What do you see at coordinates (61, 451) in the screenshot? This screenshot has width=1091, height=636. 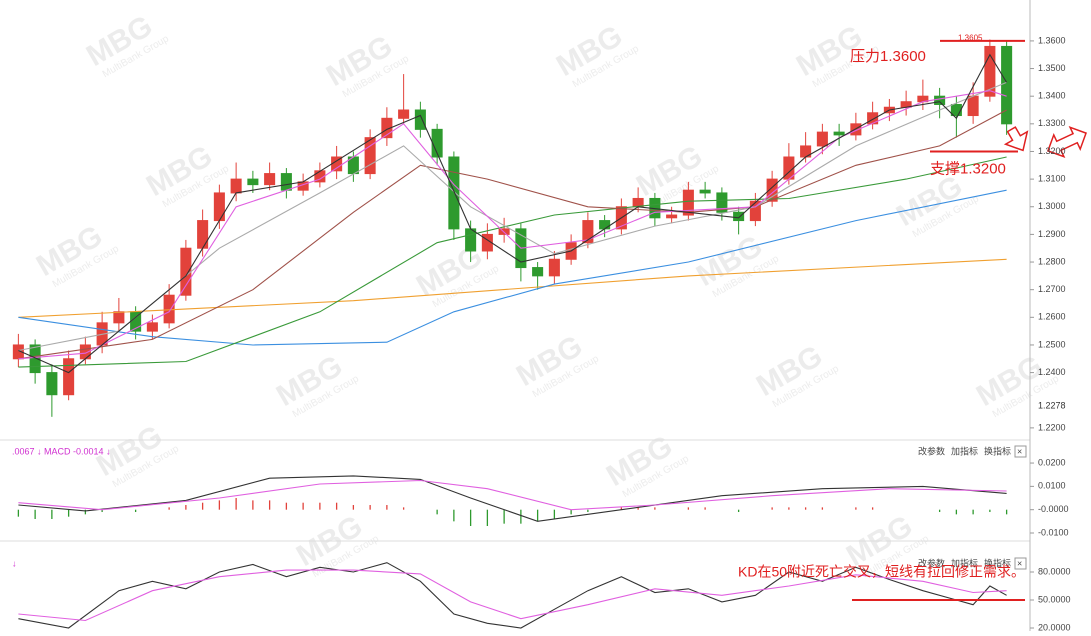 I see `panel-header: .0067 ↓ MACD -0.0014 ↓` at bounding box center [61, 451].